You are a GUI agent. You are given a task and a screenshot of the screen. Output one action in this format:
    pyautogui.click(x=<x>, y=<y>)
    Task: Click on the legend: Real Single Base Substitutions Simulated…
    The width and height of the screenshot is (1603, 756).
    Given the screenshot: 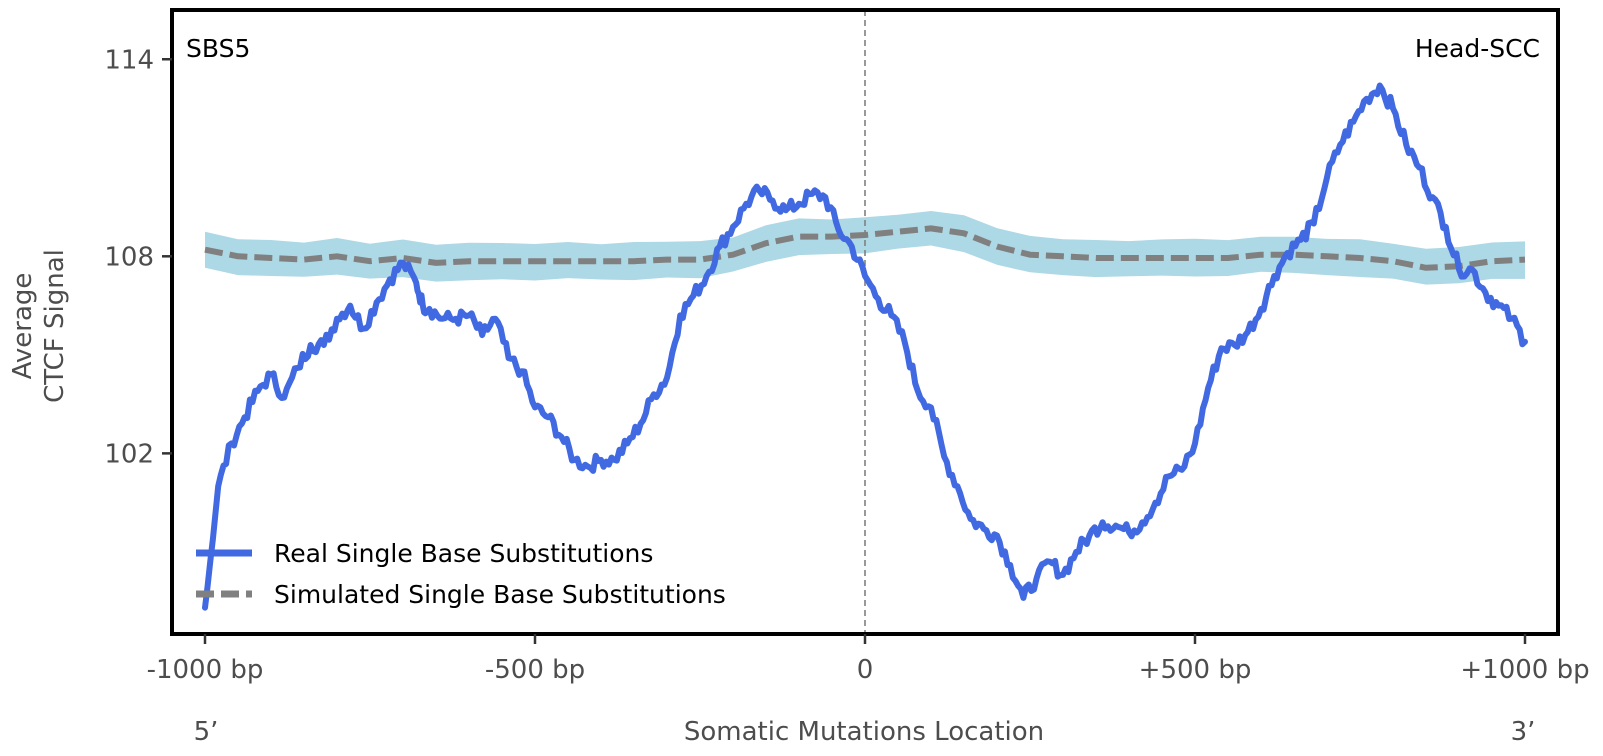 What is the action you would take?
    pyautogui.click(x=461, y=574)
    